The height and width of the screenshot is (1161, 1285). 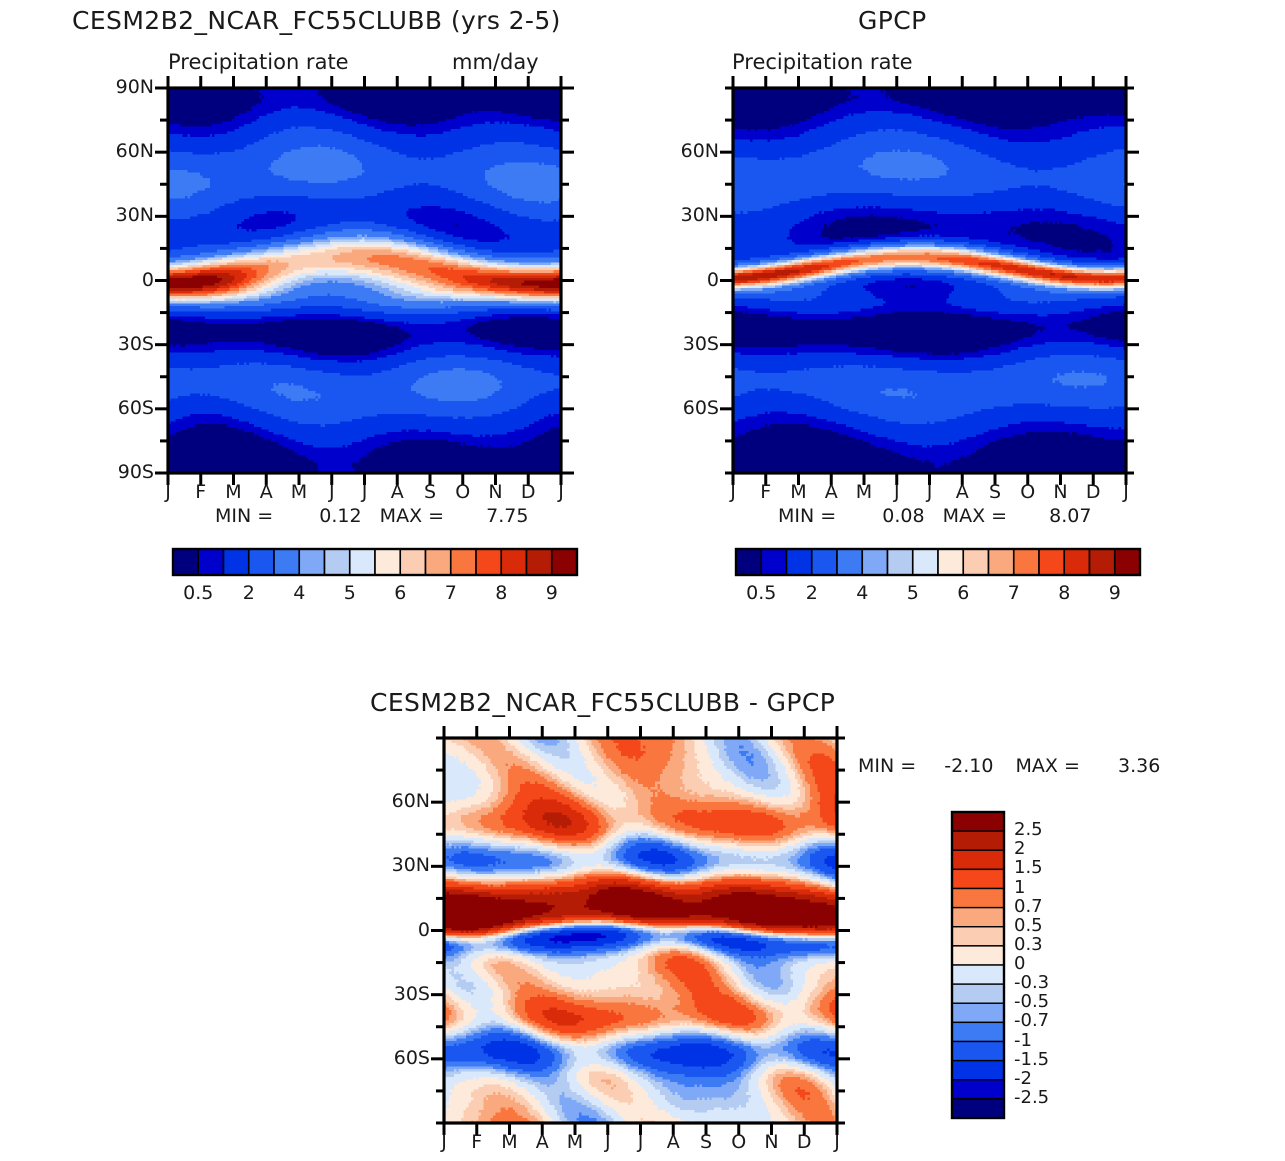 I want to click on colorbar-tick-label: 0.7, so click(x=1028, y=906).